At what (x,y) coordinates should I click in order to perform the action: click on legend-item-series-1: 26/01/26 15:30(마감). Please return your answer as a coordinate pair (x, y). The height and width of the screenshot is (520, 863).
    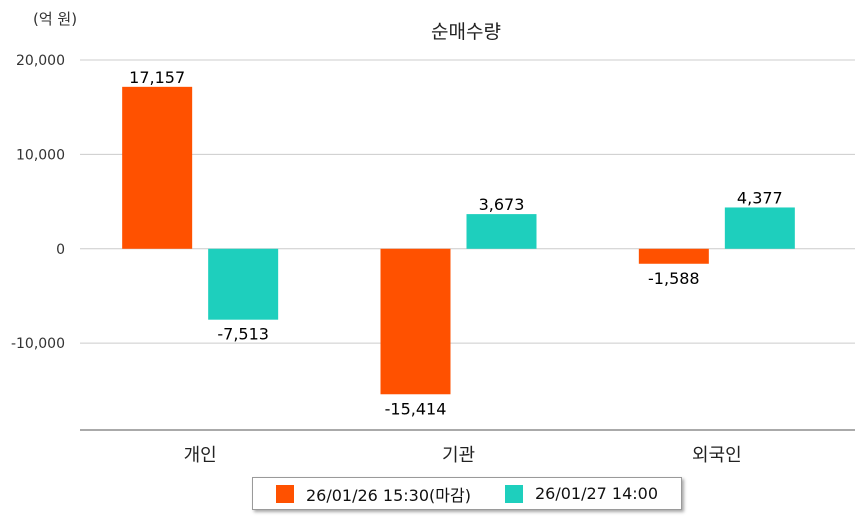
    Looking at the image, I should click on (373, 494).